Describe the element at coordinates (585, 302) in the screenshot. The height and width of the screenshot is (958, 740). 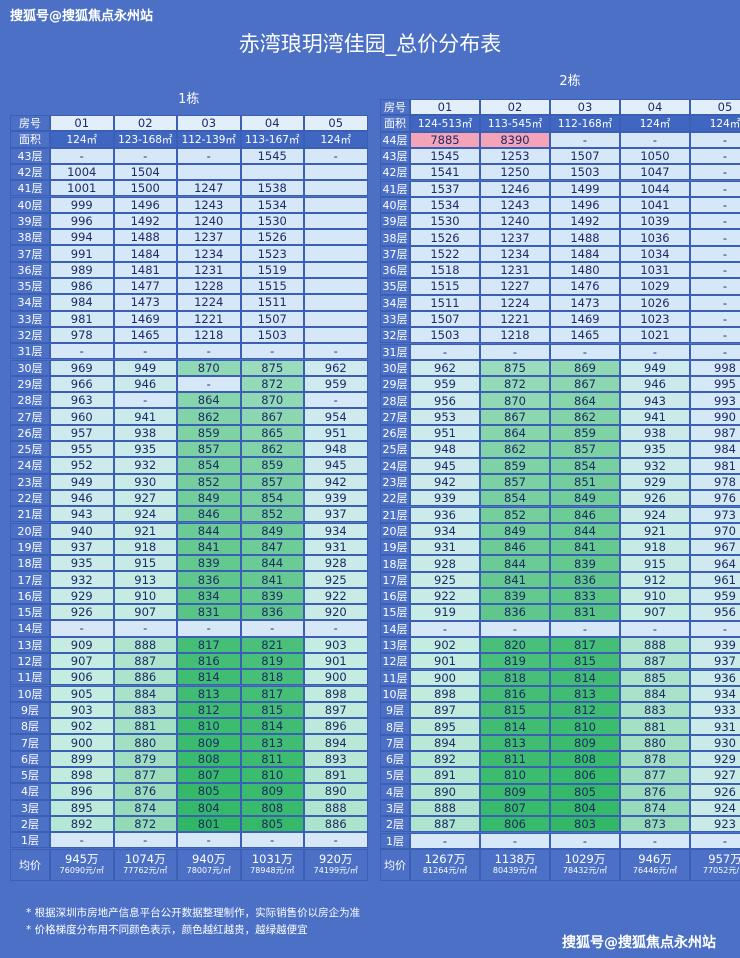
I see `price-cell: 1473` at that location.